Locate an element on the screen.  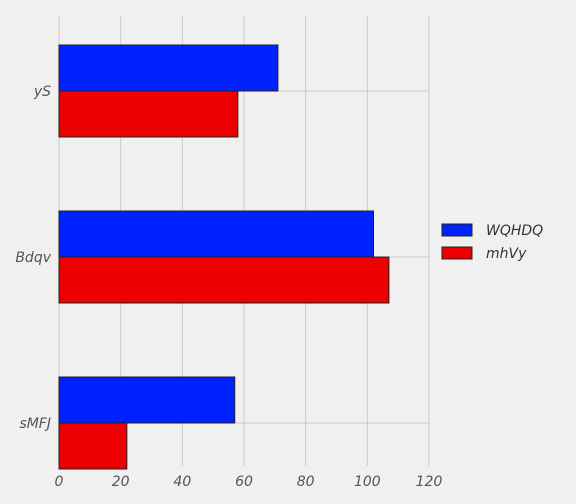
legend: WQHDQ mhVy is located at coordinates (492, 242).